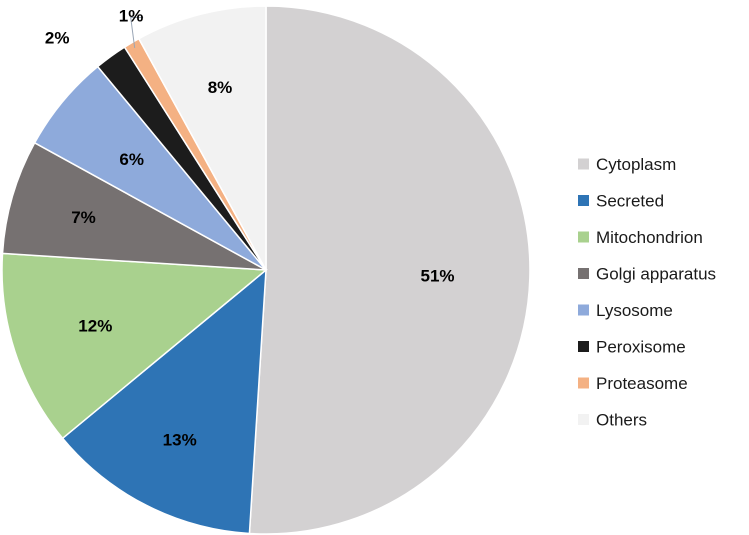  Describe the element at coordinates (220, 87) in the screenshot. I see `slice-label-others: 8%` at that location.